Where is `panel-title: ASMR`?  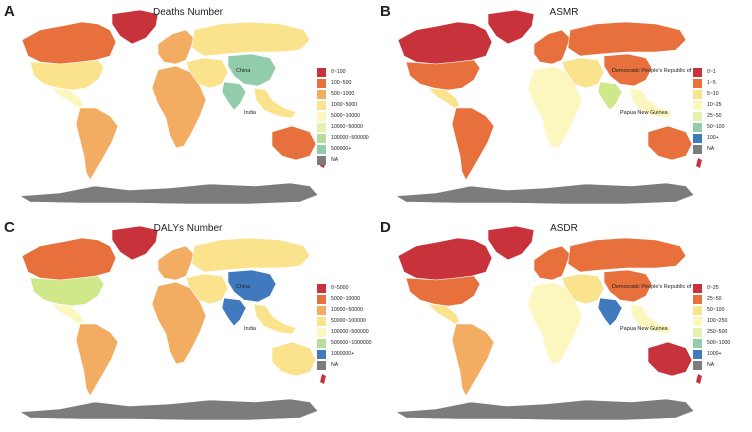 panel-title: ASMR is located at coordinates (564, 12).